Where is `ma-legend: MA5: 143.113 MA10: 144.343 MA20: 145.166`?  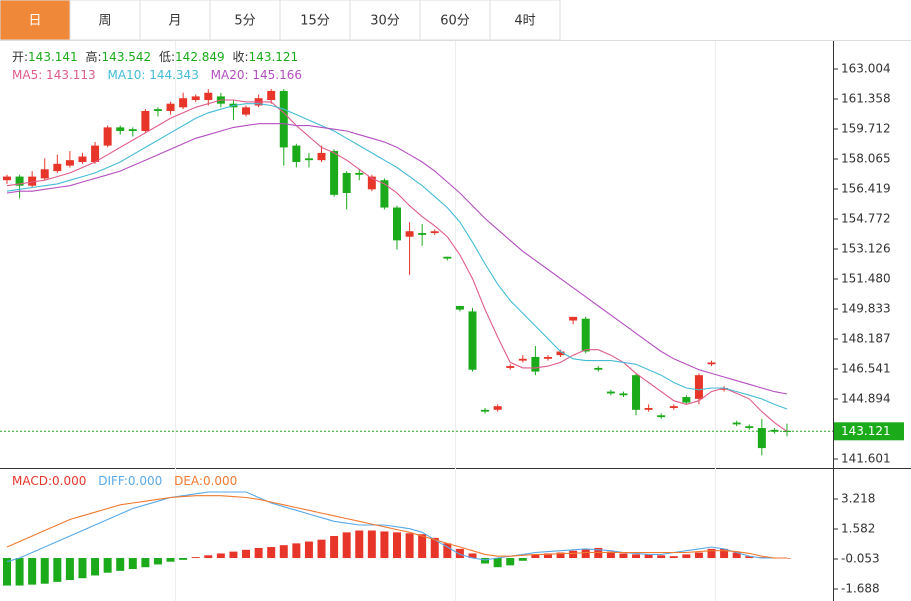 ma-legend: MA5: 143.113 MA10: 144.343 MA20: 145.166 is located at coordinates (157, 75).